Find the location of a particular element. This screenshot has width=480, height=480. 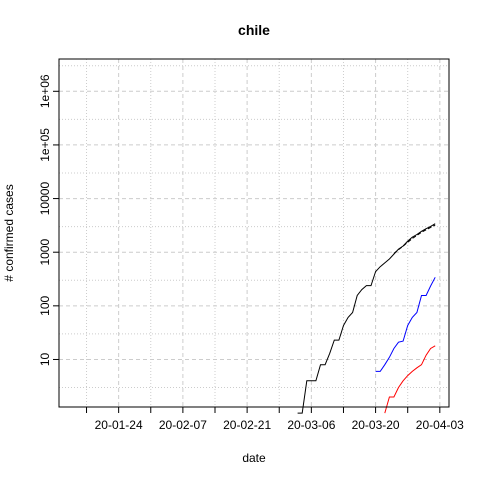

y-axis-label: # confirmed cases is located at coordinates (9, 232).